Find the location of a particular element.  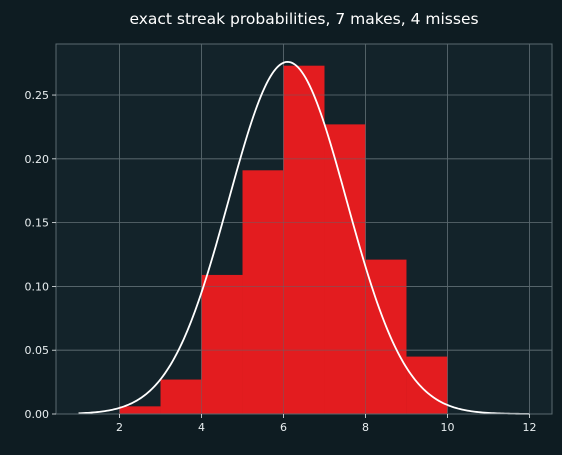

y-tick-label: 0.00 is located at coordinates (37, 414).